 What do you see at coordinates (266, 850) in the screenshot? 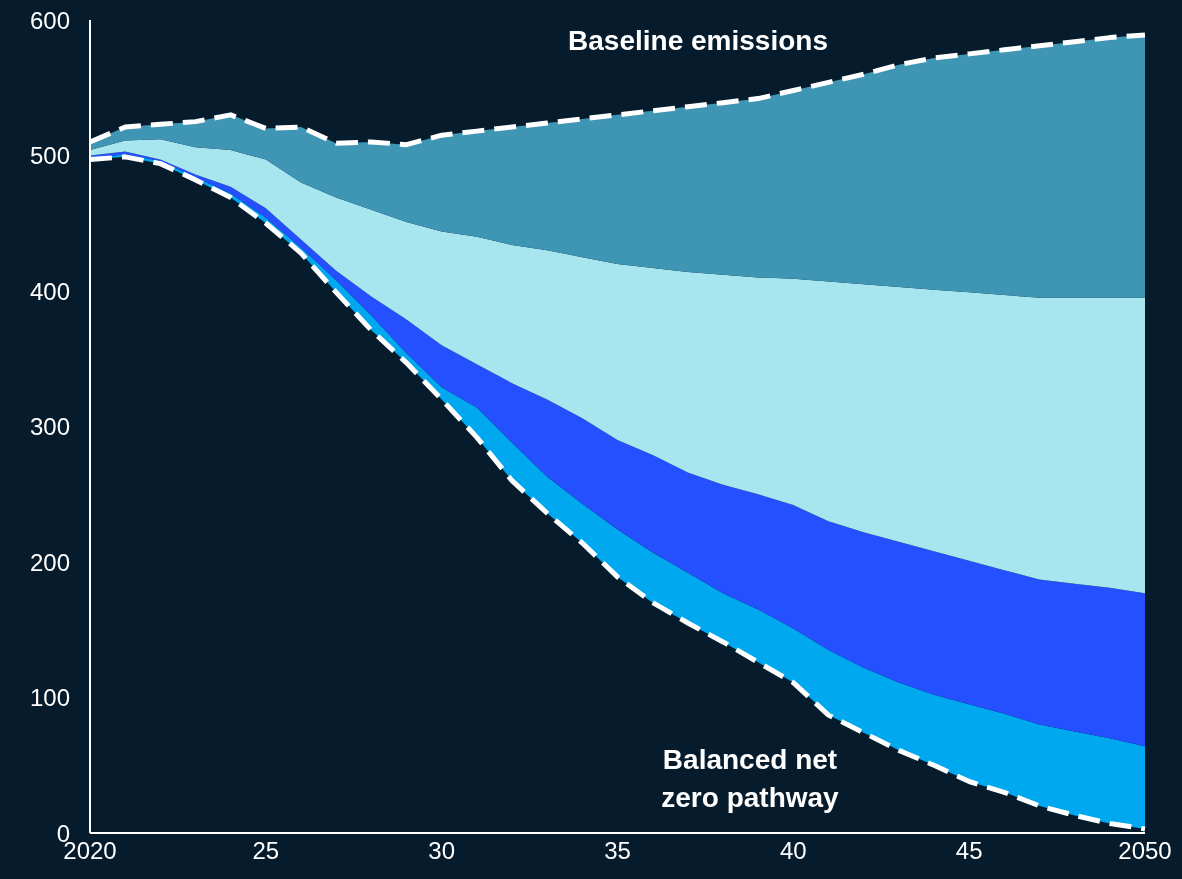
I see `x-tick-label: 25` at bounding box center [266, 850].